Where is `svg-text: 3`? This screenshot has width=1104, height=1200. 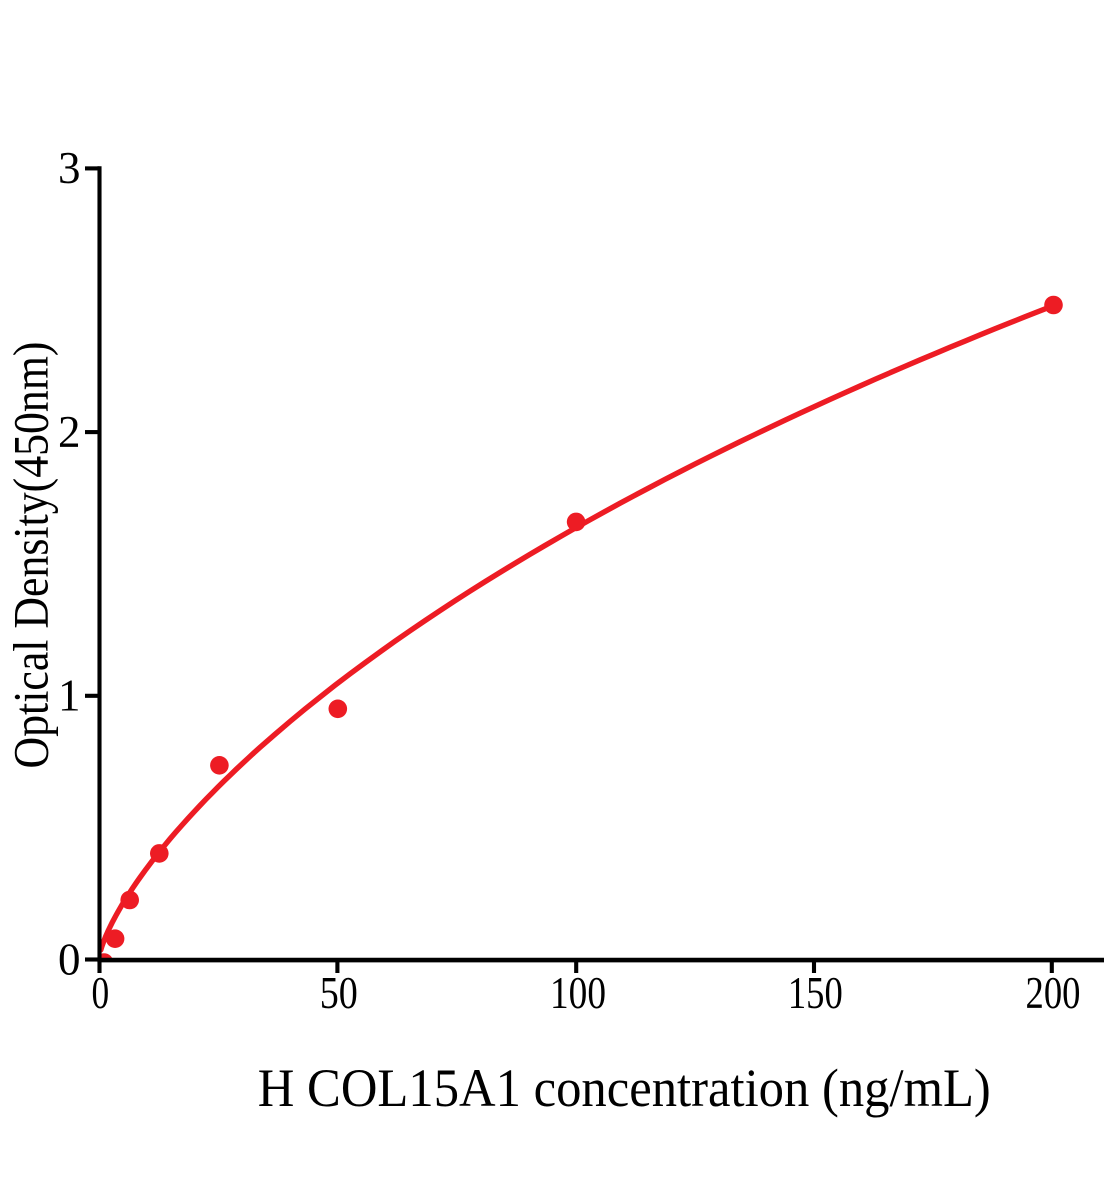
svg-text: 3 is located at coordinates (69, 168).